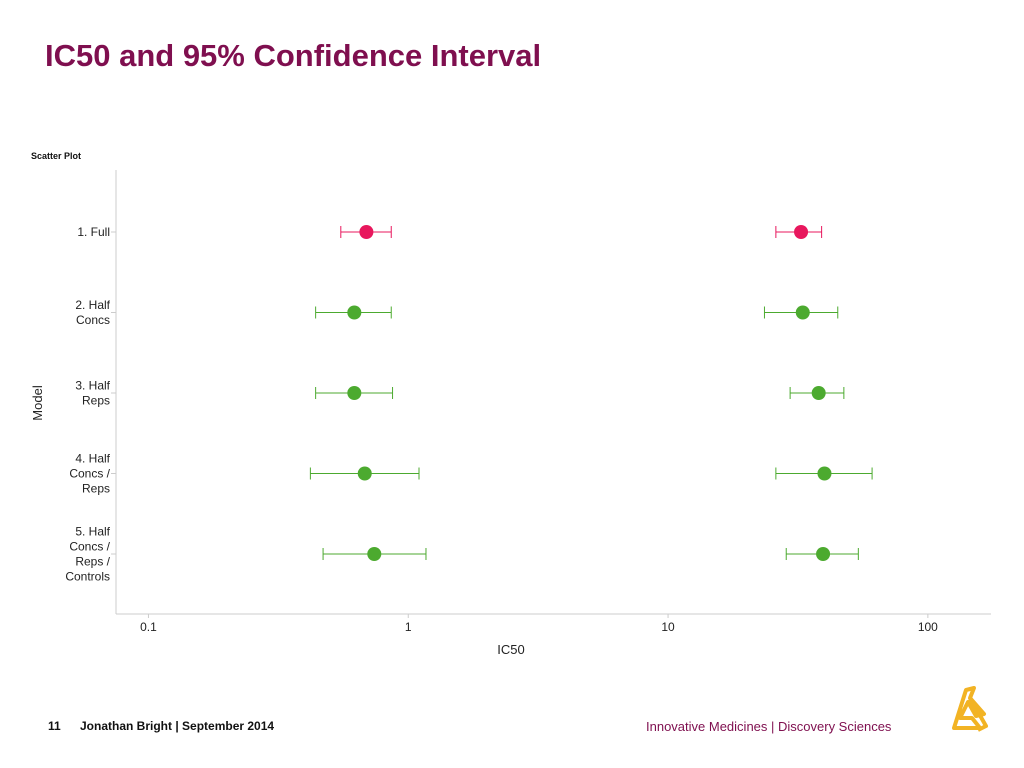  I want to click on page-number: 11, so click(54, 726).